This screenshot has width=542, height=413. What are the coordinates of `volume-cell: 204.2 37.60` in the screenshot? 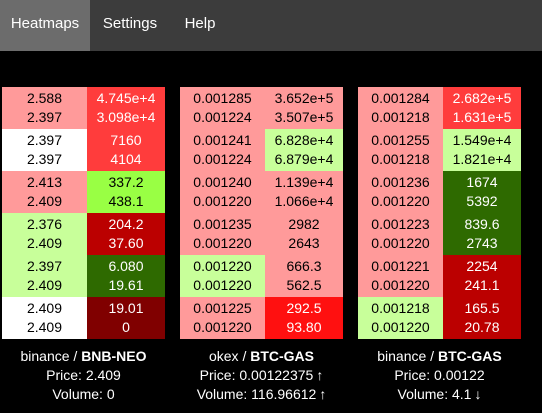 It's located at (126, 234).